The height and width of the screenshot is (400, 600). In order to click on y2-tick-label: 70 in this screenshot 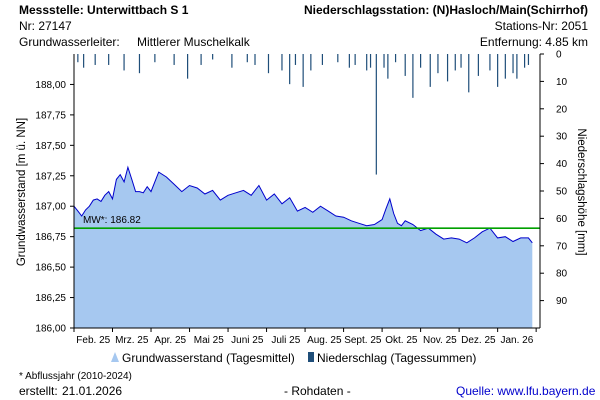, I will do `click(562, 246)`.